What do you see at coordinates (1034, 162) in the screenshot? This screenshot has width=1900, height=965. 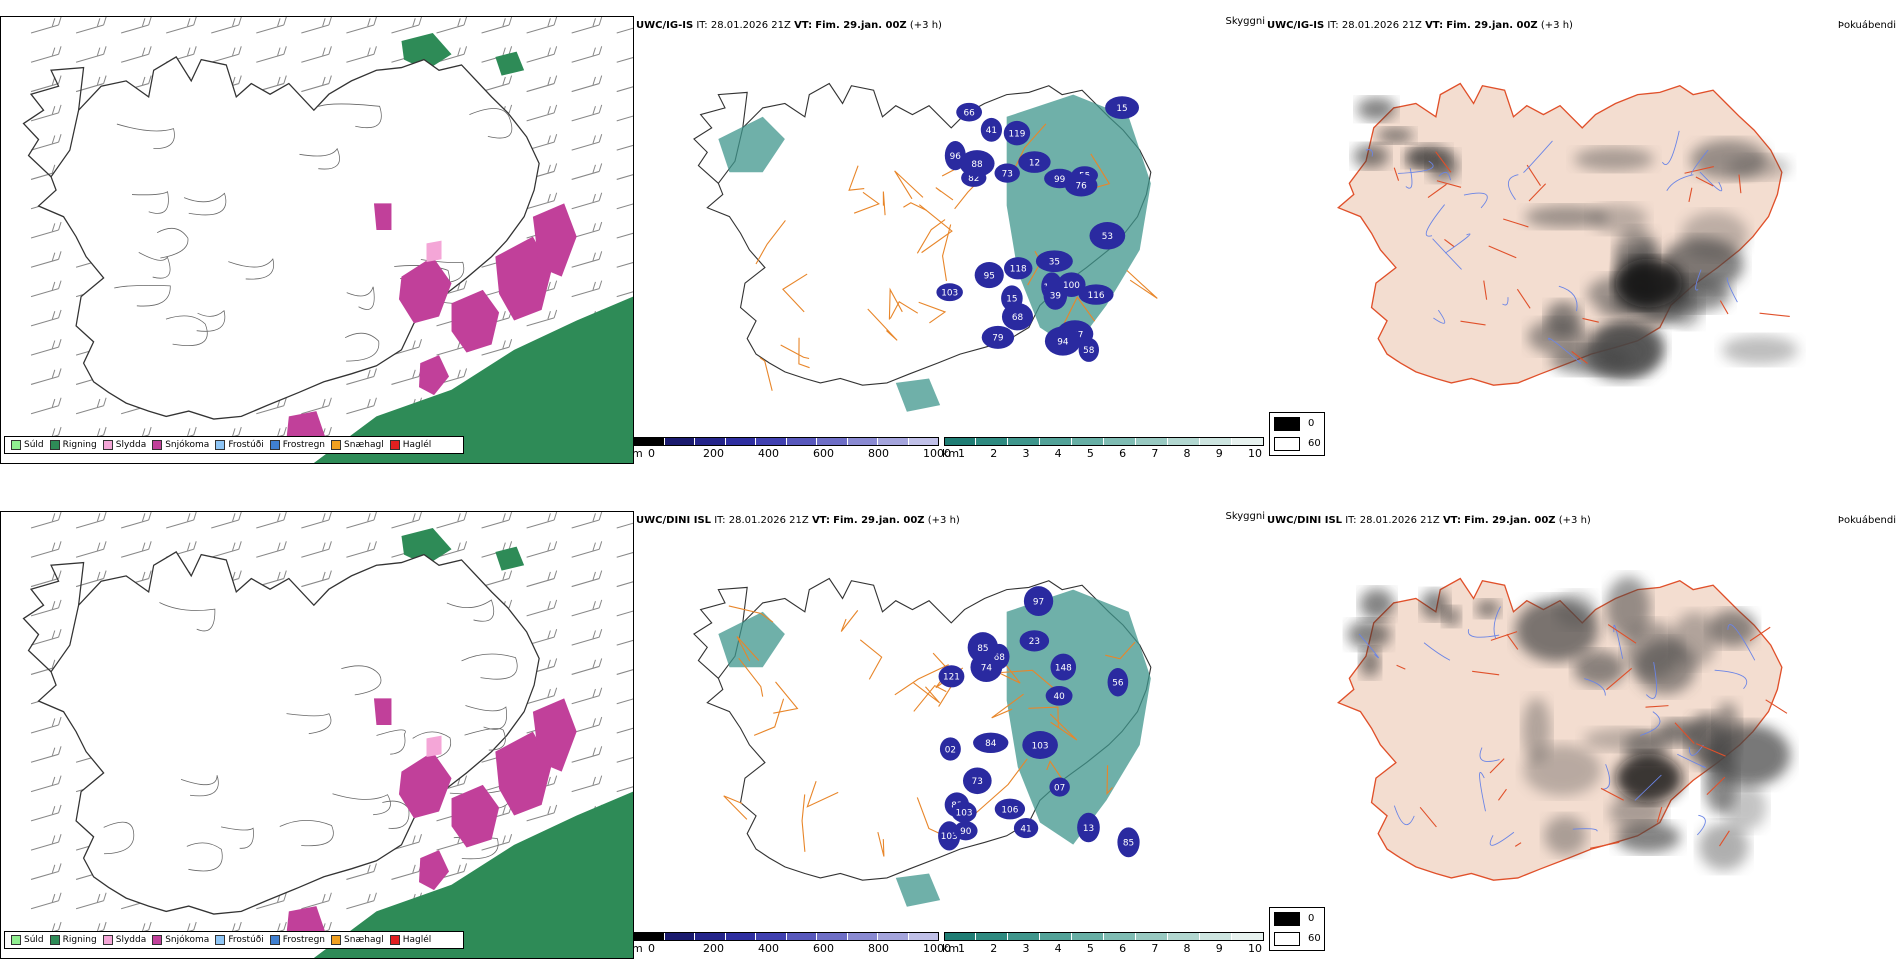 I see `visibility-cell: 12` at bounding box center [1034, 162].